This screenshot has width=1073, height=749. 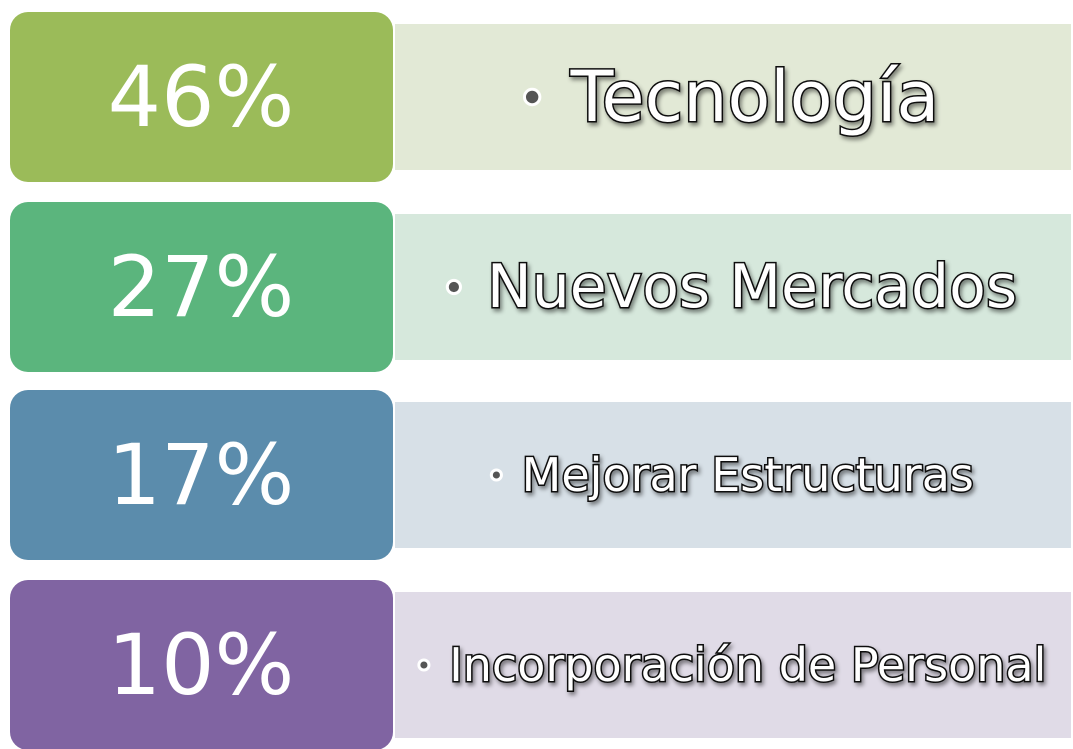 I want to click on percent: 46%, so click(x=201, y=97).